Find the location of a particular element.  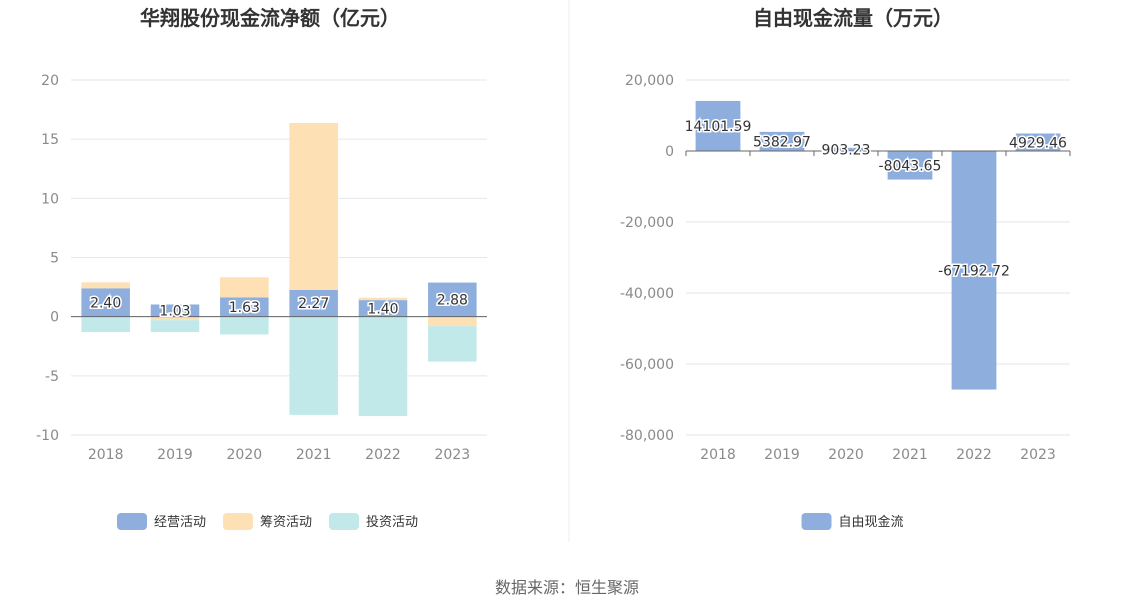

data-label: 1.40 is located at coordinates (382, 309).